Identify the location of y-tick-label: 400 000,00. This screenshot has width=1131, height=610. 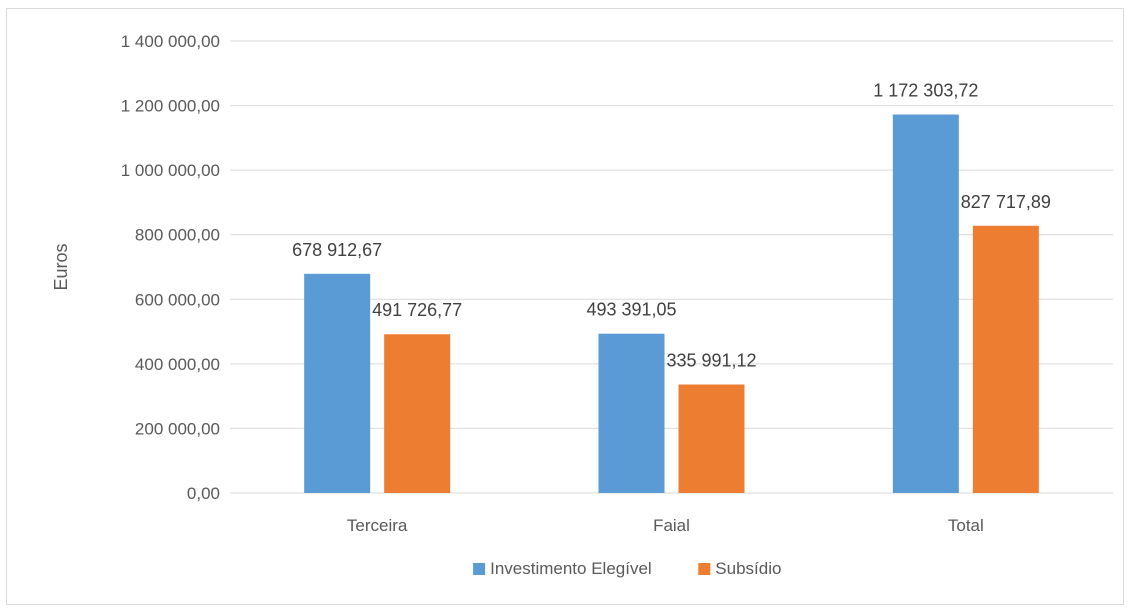
(177, 364).